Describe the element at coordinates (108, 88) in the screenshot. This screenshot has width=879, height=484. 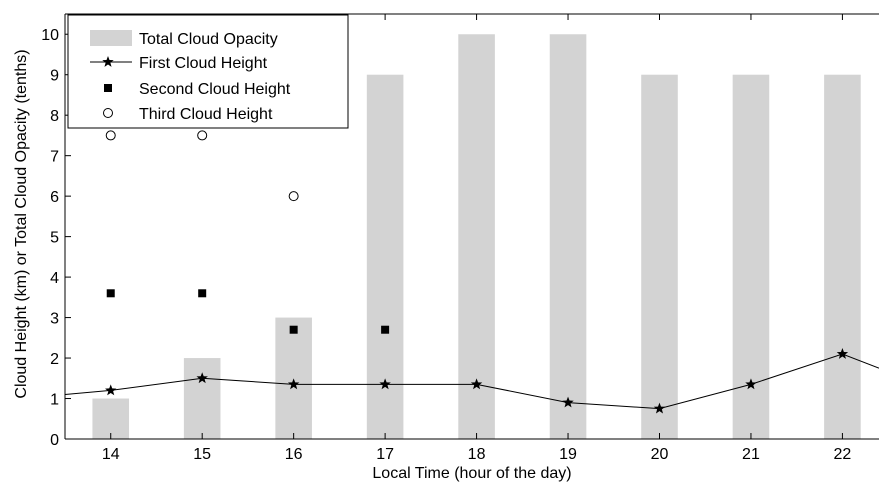
I see `legend-square-second` at that location.